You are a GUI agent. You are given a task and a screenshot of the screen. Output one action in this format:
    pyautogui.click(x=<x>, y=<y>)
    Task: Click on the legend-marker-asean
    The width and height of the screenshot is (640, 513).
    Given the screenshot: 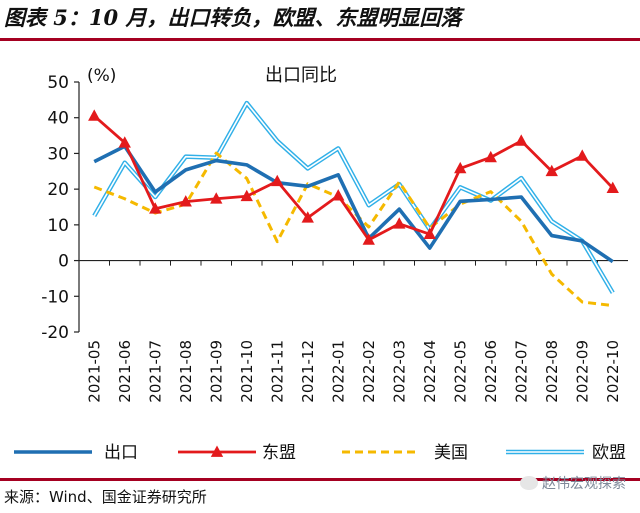 What is the action you would take?
    pyautogui.click(x=217, y=451)
    